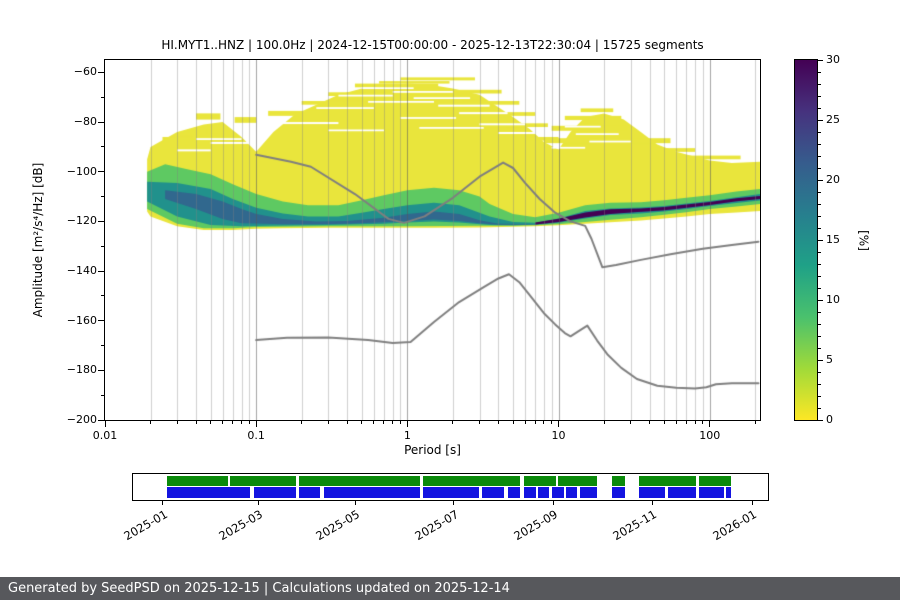  Describe the element at coordinates (81, 320) in the screenshot. I see `y-tick-label: −160` at that location.